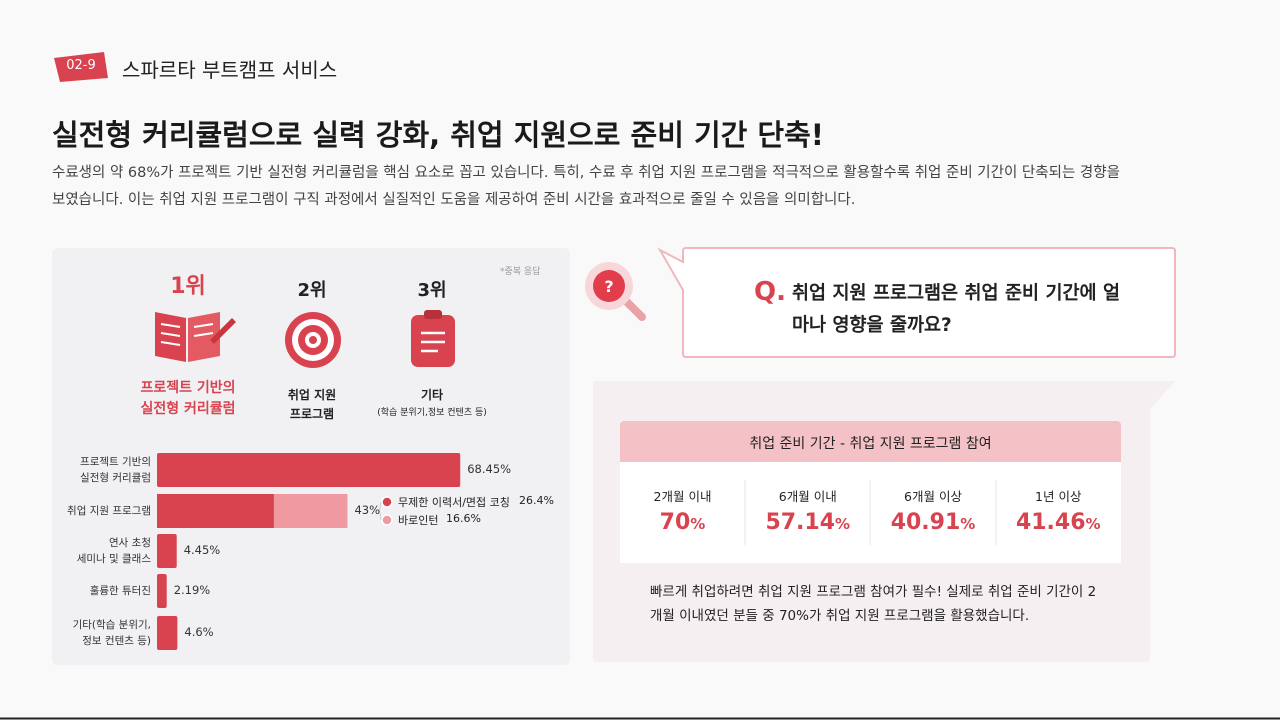  What do you see at coordinates (367, 510) in the screenshot?
I see `value-label: 43%` at bounding box center [367, 510].